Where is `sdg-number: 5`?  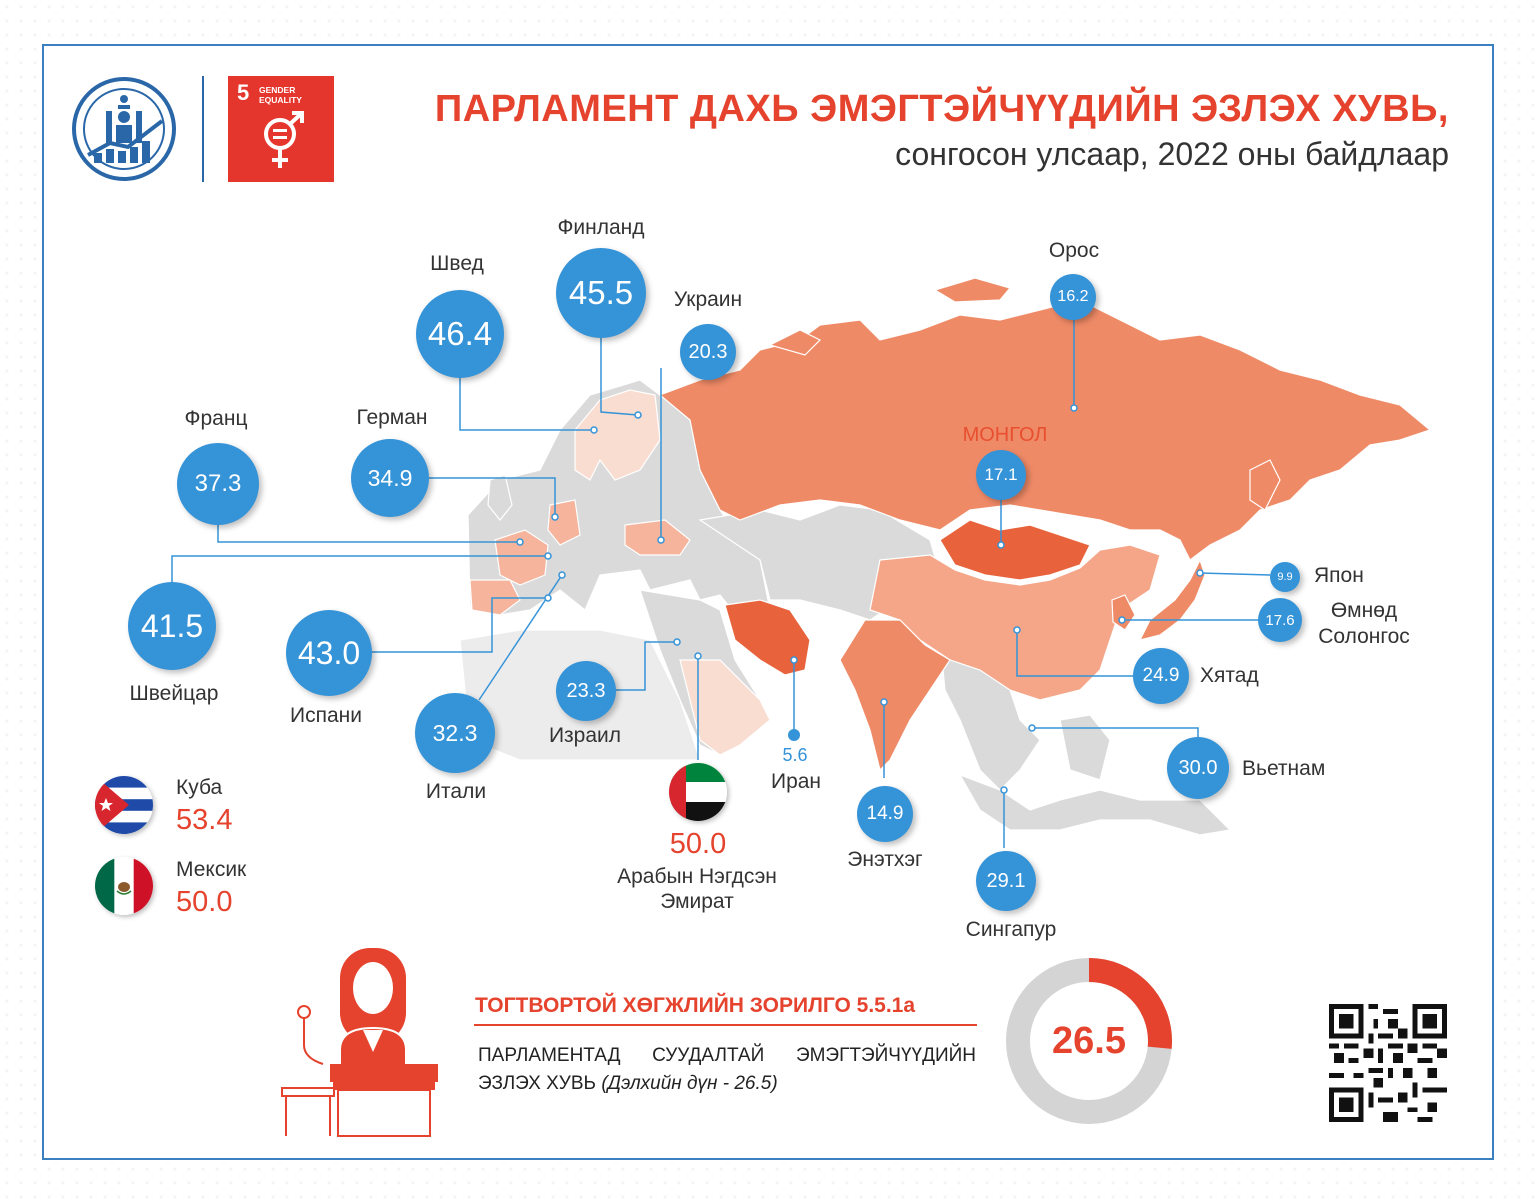
sdg-number: 5 is located at coordinates (243, 92).